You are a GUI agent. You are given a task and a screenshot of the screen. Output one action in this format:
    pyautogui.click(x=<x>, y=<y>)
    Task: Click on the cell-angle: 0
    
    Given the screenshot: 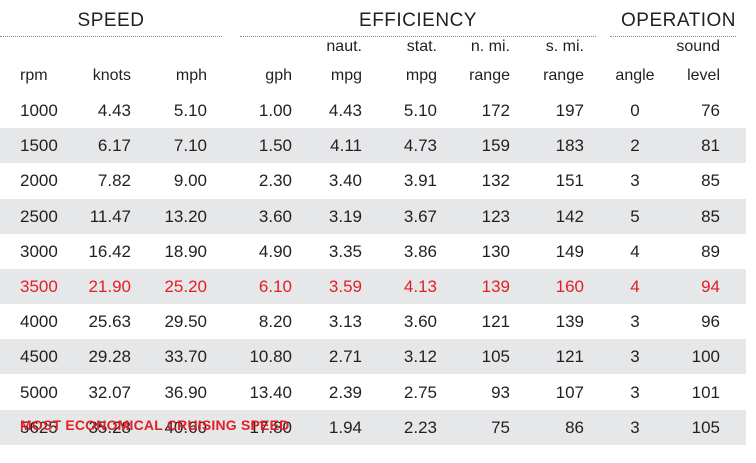 What is the action you would take?
    pyautogui.click(x=635, y=110)
    